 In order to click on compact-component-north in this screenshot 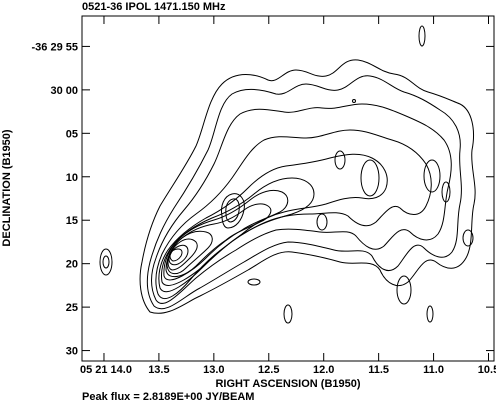, I will do `click(422, 36)`.